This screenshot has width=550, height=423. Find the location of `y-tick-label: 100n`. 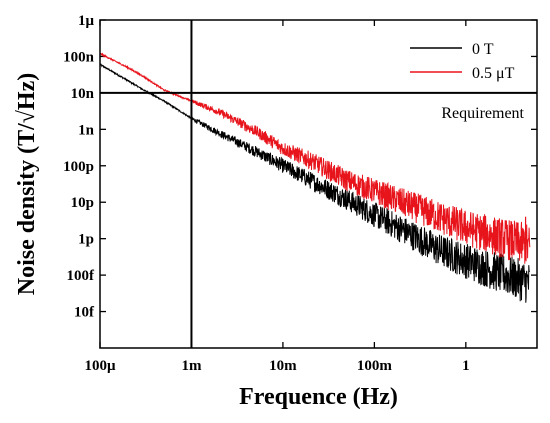

y-tick-label: 100n is located at coordinates (79, 57).